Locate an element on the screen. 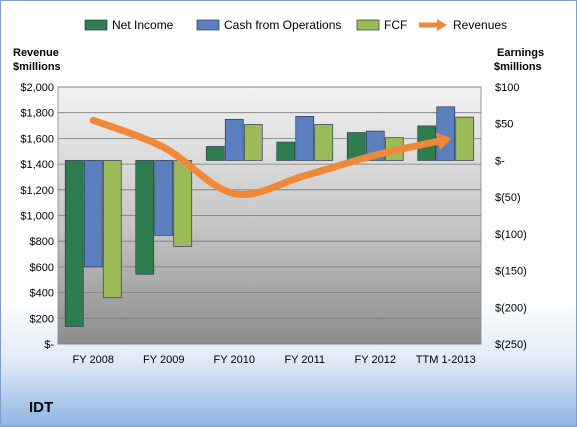  x-tick-label: FY 2008 is located at coordinates (93, 360).